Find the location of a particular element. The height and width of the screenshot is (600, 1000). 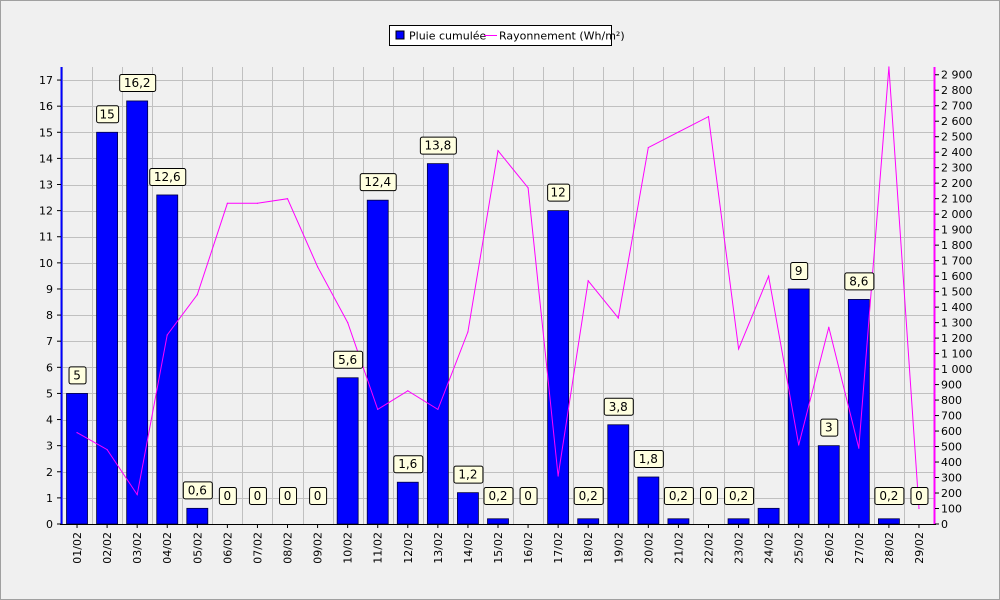

data-label: 3,8 is located at coordinates (618, 406).